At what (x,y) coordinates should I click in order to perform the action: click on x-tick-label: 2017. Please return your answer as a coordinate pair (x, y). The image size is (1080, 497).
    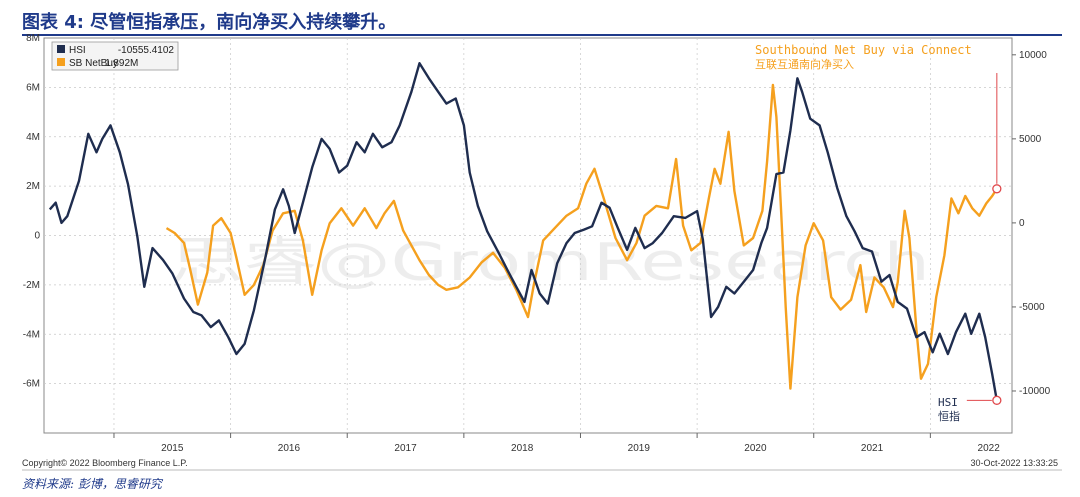
    Looking at the image, I should click on (405, 448).